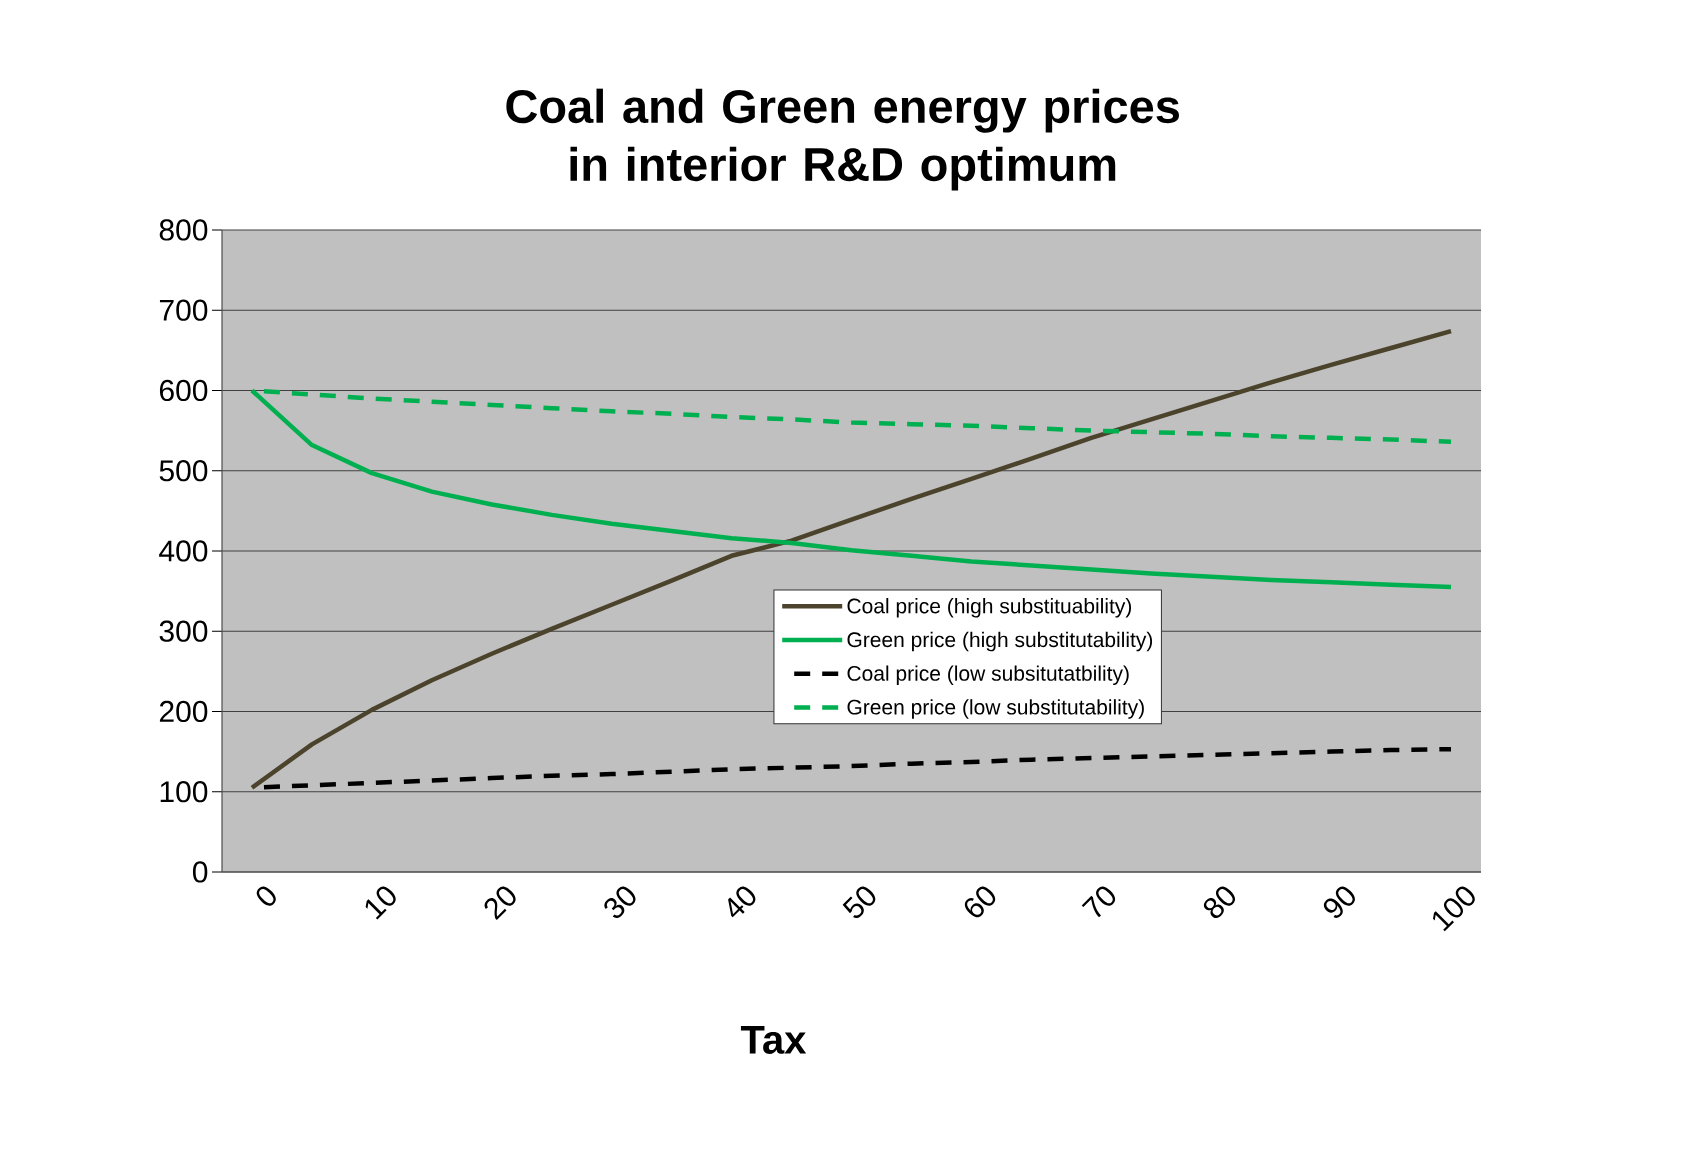  What do you see at coordinates (1219, 902) in the screenshot?
I see `x-tick-label: 80` at bounding box center [1219, 902].